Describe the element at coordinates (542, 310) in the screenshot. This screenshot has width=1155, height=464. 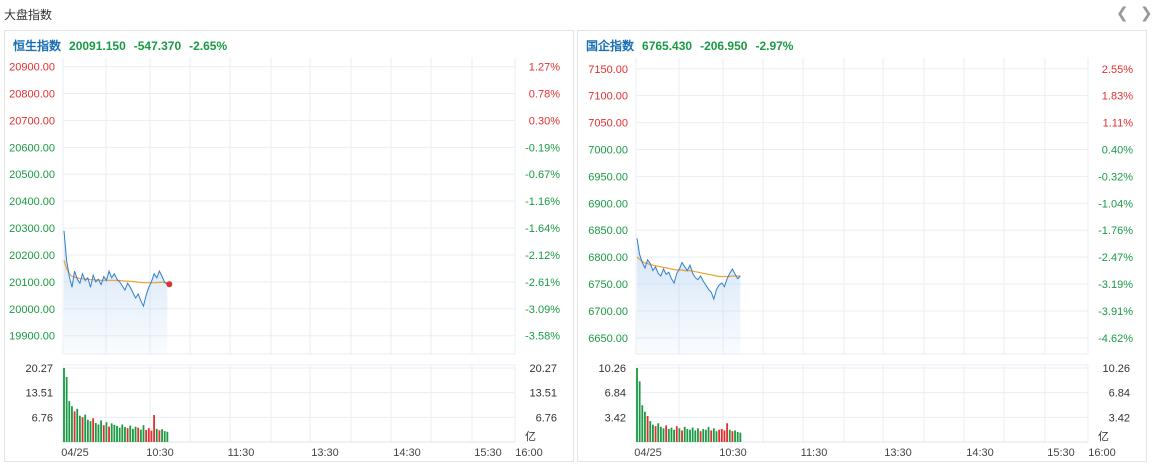
I see `pct-tick-label: -3.09%` at that location.